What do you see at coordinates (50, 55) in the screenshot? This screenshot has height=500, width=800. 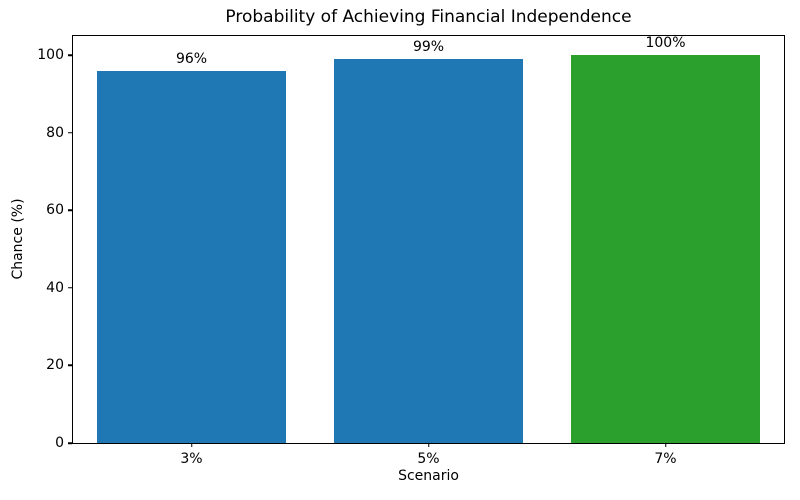 I see `y-tick-label: 100` at bounding box center [50, 55].